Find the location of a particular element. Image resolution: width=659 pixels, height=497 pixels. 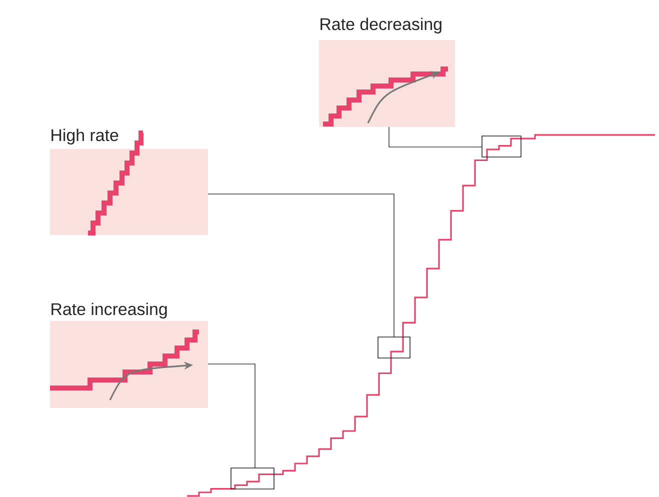

text: High rate is located at coordinates (85, 136).